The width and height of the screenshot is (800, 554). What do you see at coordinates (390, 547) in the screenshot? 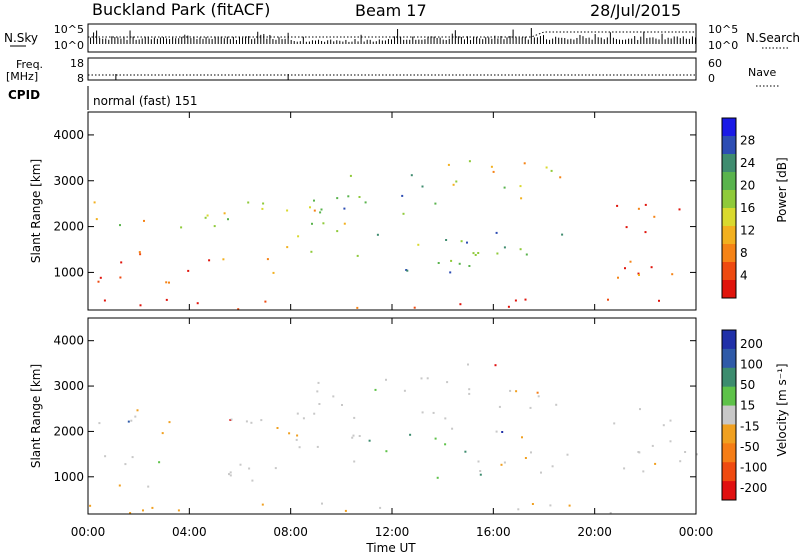
I see `time-axis-label: Time UT` at bounding box center [390, 547].